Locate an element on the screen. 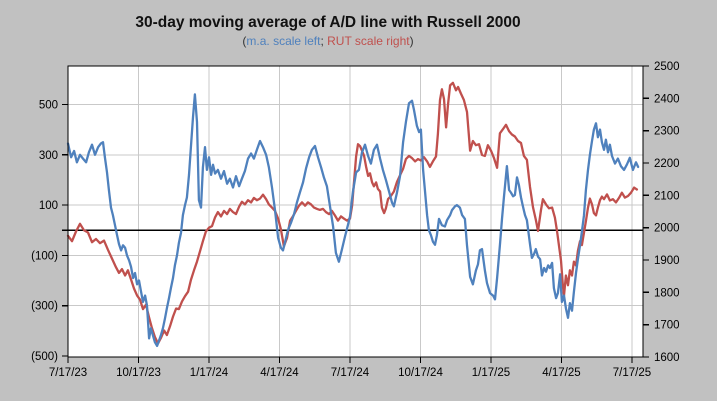  left-axis-tick-label: 300 is located at coordinates (48, 156).